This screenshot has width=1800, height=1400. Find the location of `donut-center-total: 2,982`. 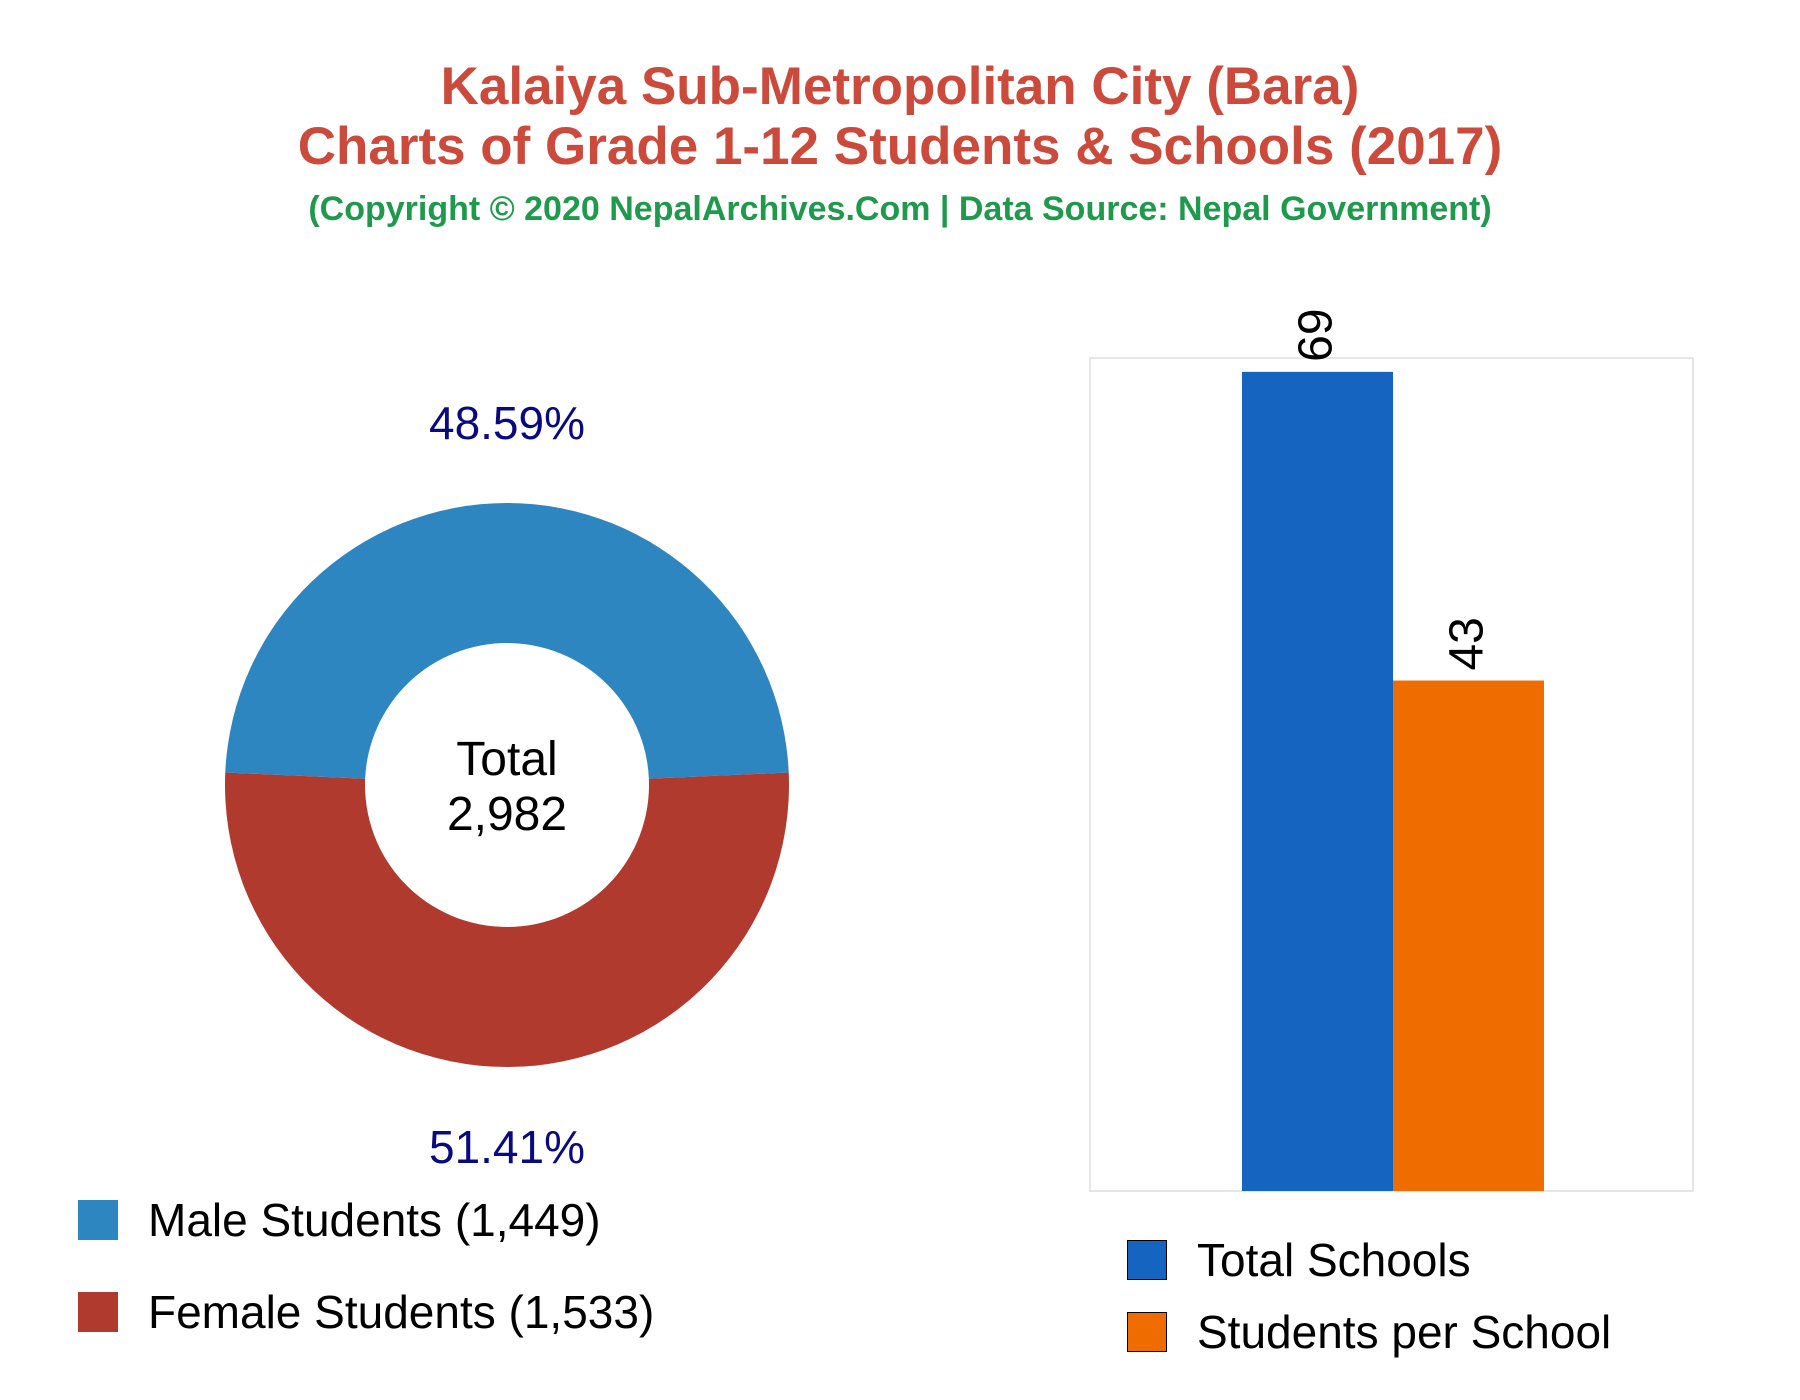

donut-center-total: 2,982 is located at coordinates (507, 814).